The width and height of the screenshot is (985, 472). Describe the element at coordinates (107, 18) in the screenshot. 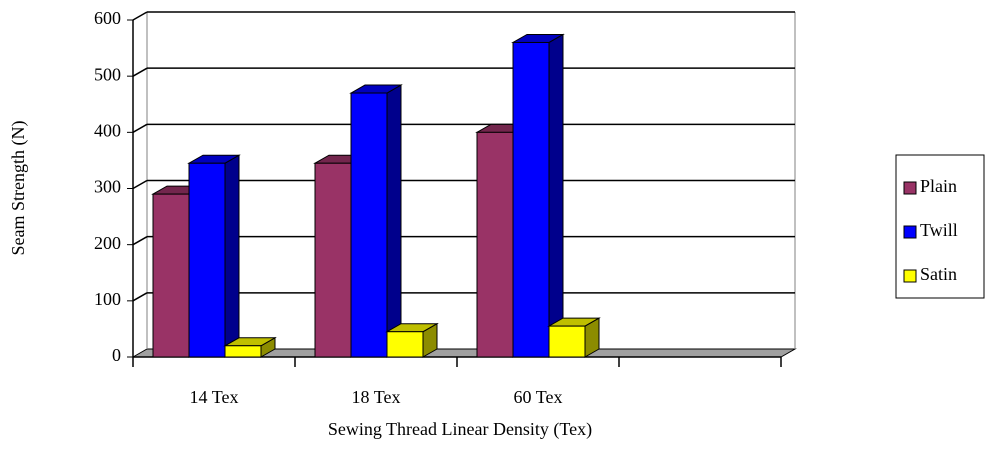

I see `y-tick-label: 600` at that location.